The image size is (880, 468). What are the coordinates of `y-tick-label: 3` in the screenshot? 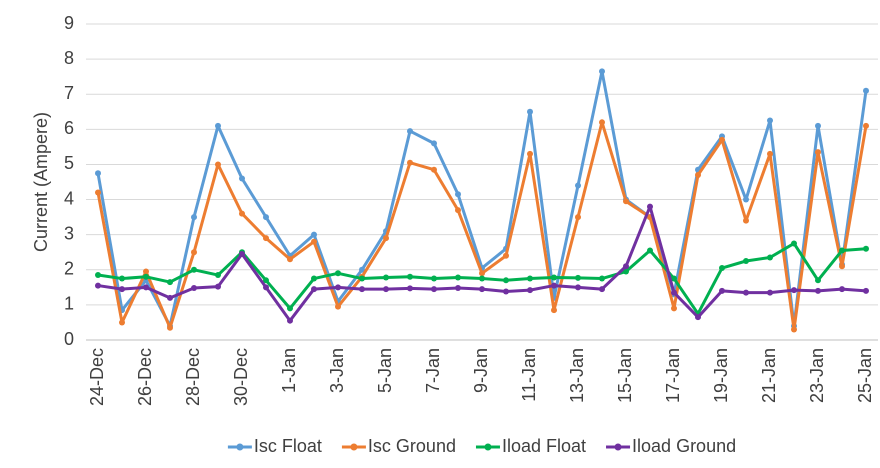 It's located at (69, 233).